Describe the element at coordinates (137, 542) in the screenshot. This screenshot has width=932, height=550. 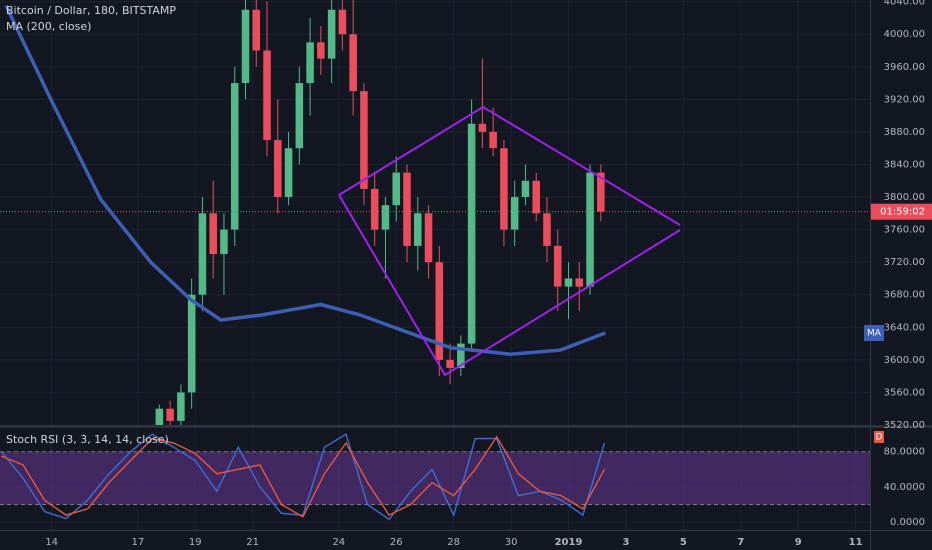
I see `x-tick-label: 17` at that location.